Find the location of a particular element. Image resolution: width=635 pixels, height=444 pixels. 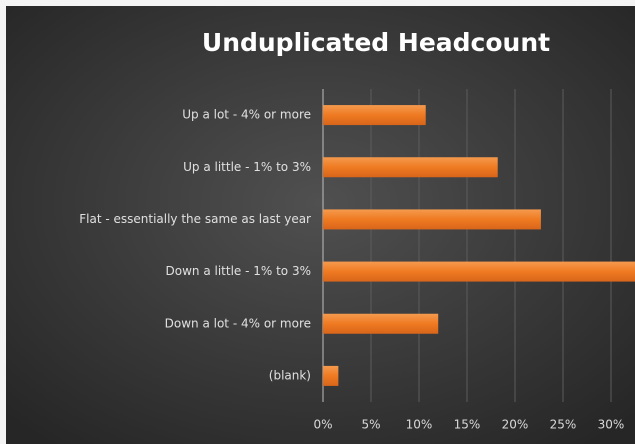

x-tick-label: 5% is located at coordinates (370, 425).